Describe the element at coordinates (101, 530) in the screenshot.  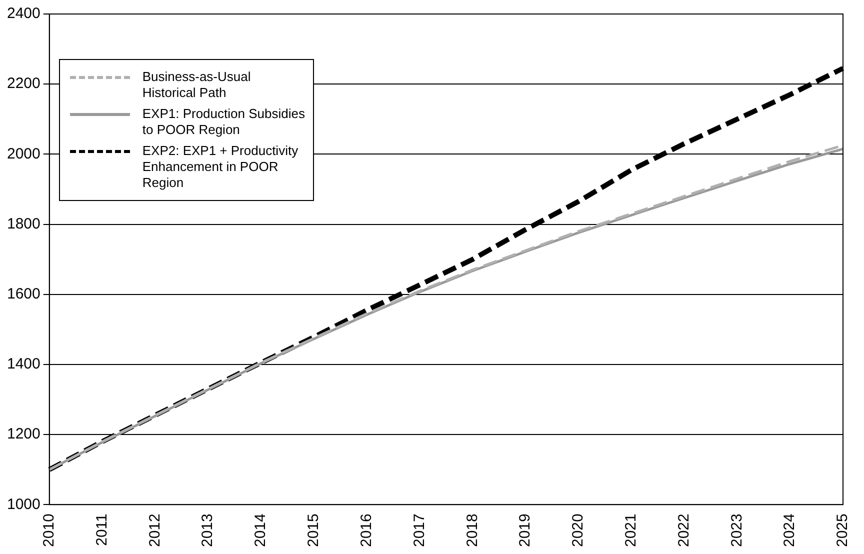
I see `x-tick-label: 2011` at that location.